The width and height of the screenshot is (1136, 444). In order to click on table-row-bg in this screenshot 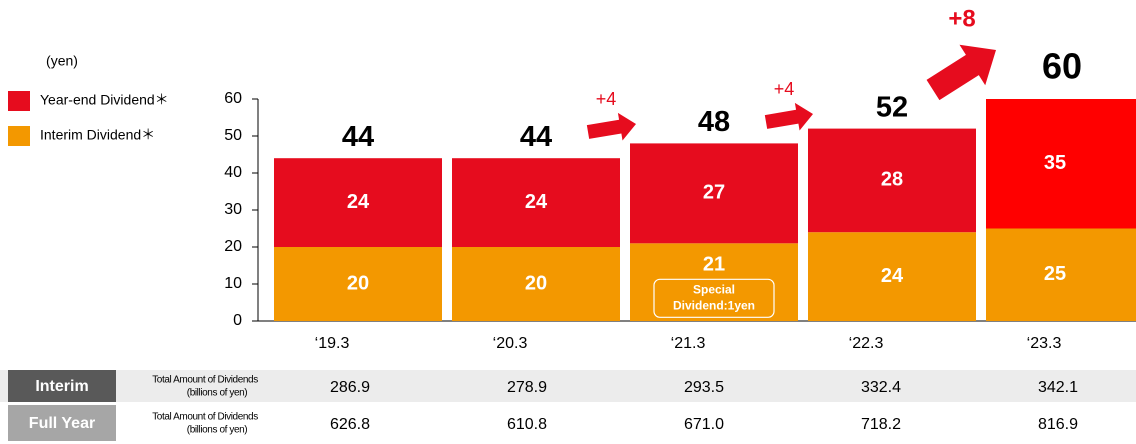, I will do `click(568, 386)`.